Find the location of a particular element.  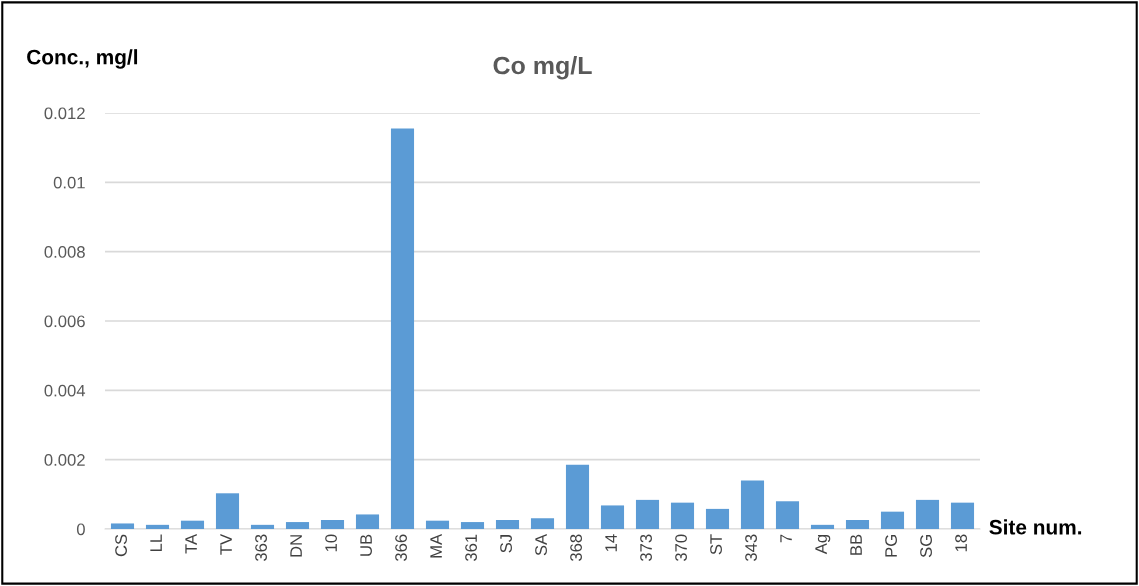

x-tick-label: 10 is located at coordinates (331, 543).